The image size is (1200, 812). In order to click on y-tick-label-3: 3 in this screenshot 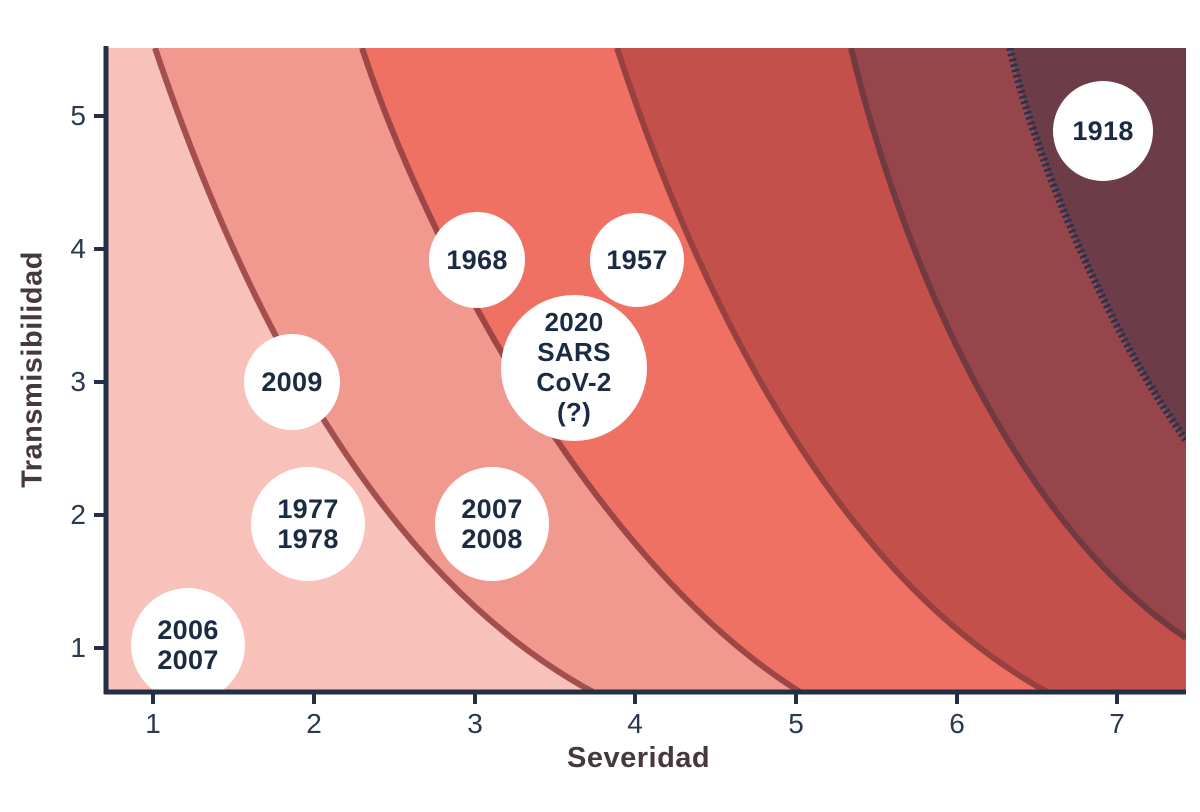, I will do `click(78, 381)`.